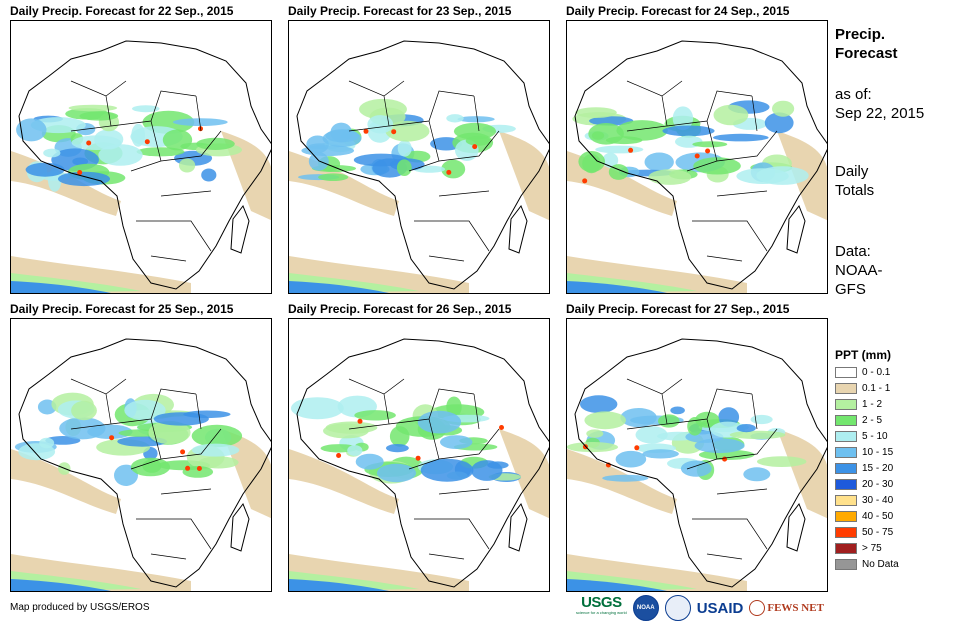 The width and height of the screenshot is (967, 626). Describe the element at coordinates (872, 548) in the screenshot. I see `legend-label: > 75` at that location.